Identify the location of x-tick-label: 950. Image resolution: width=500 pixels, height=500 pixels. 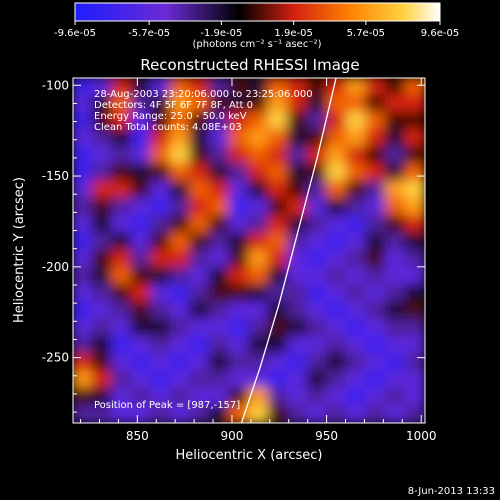
(326, 436).